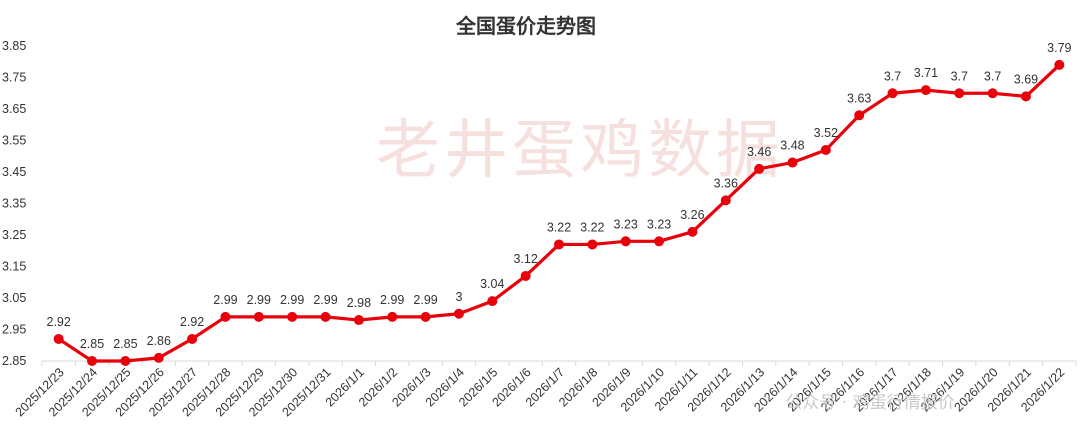 The image size is (1080, 446). What do you see at coordinates (826, 133) in the screenshot?
I see `data-label: 3.52` at bounding box center [826, 133].